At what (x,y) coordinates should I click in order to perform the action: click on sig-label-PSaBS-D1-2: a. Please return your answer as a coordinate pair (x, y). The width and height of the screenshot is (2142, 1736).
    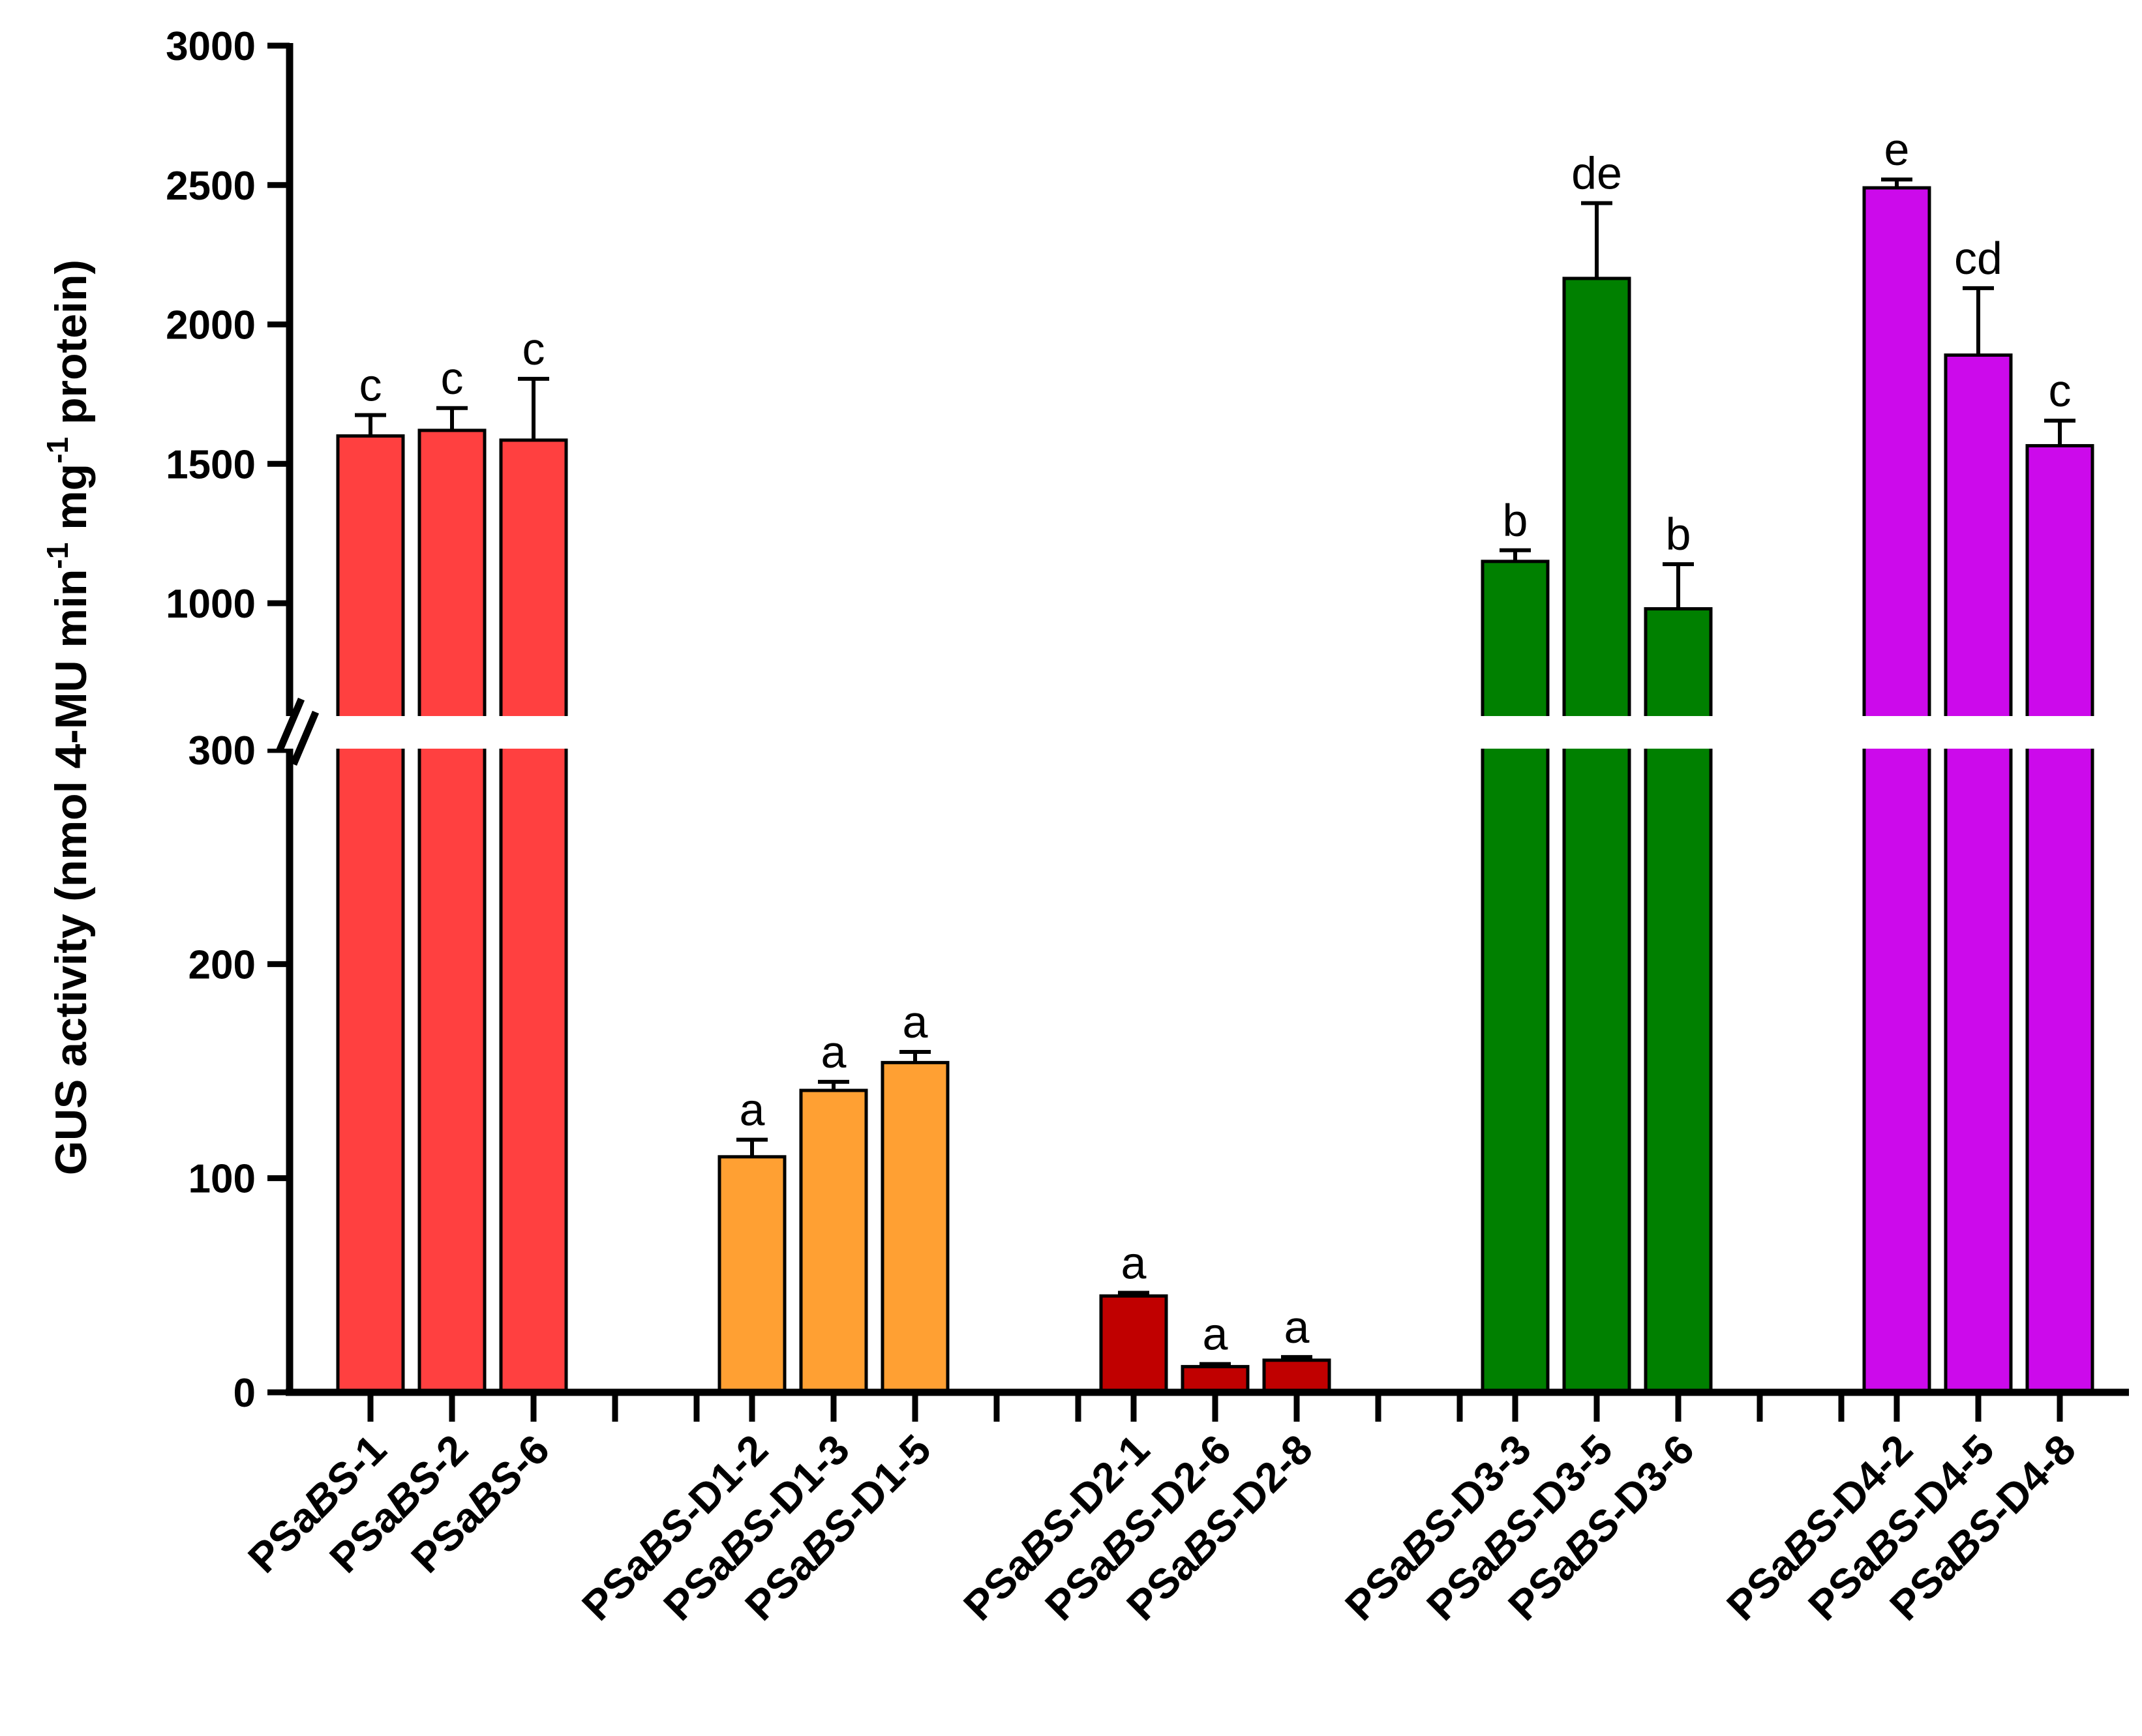
    Looking at the image, I should click on (752, 1110).